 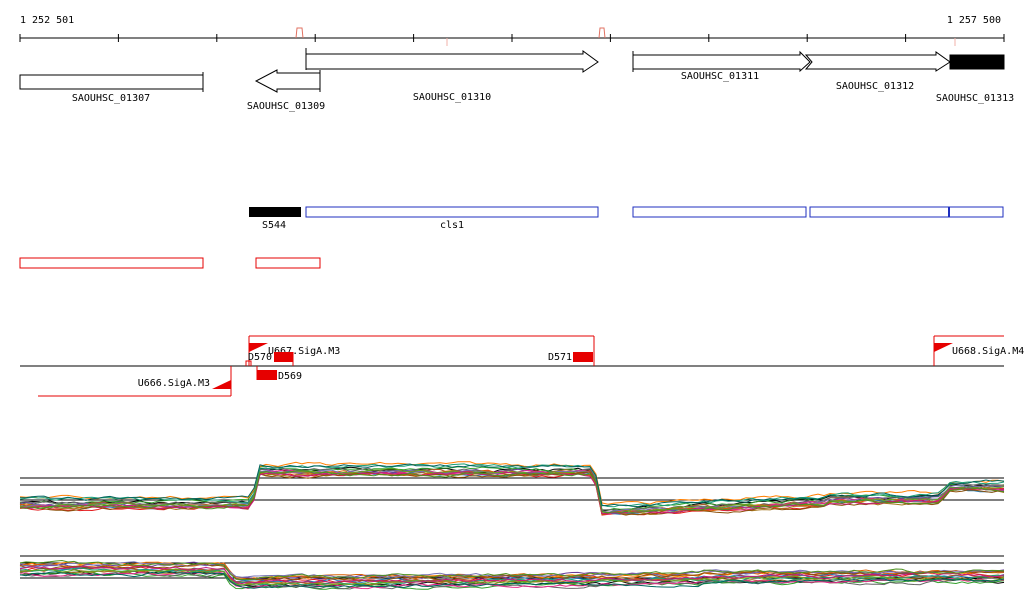 I want to click on terminator-stem, so click(x=248, y=363).